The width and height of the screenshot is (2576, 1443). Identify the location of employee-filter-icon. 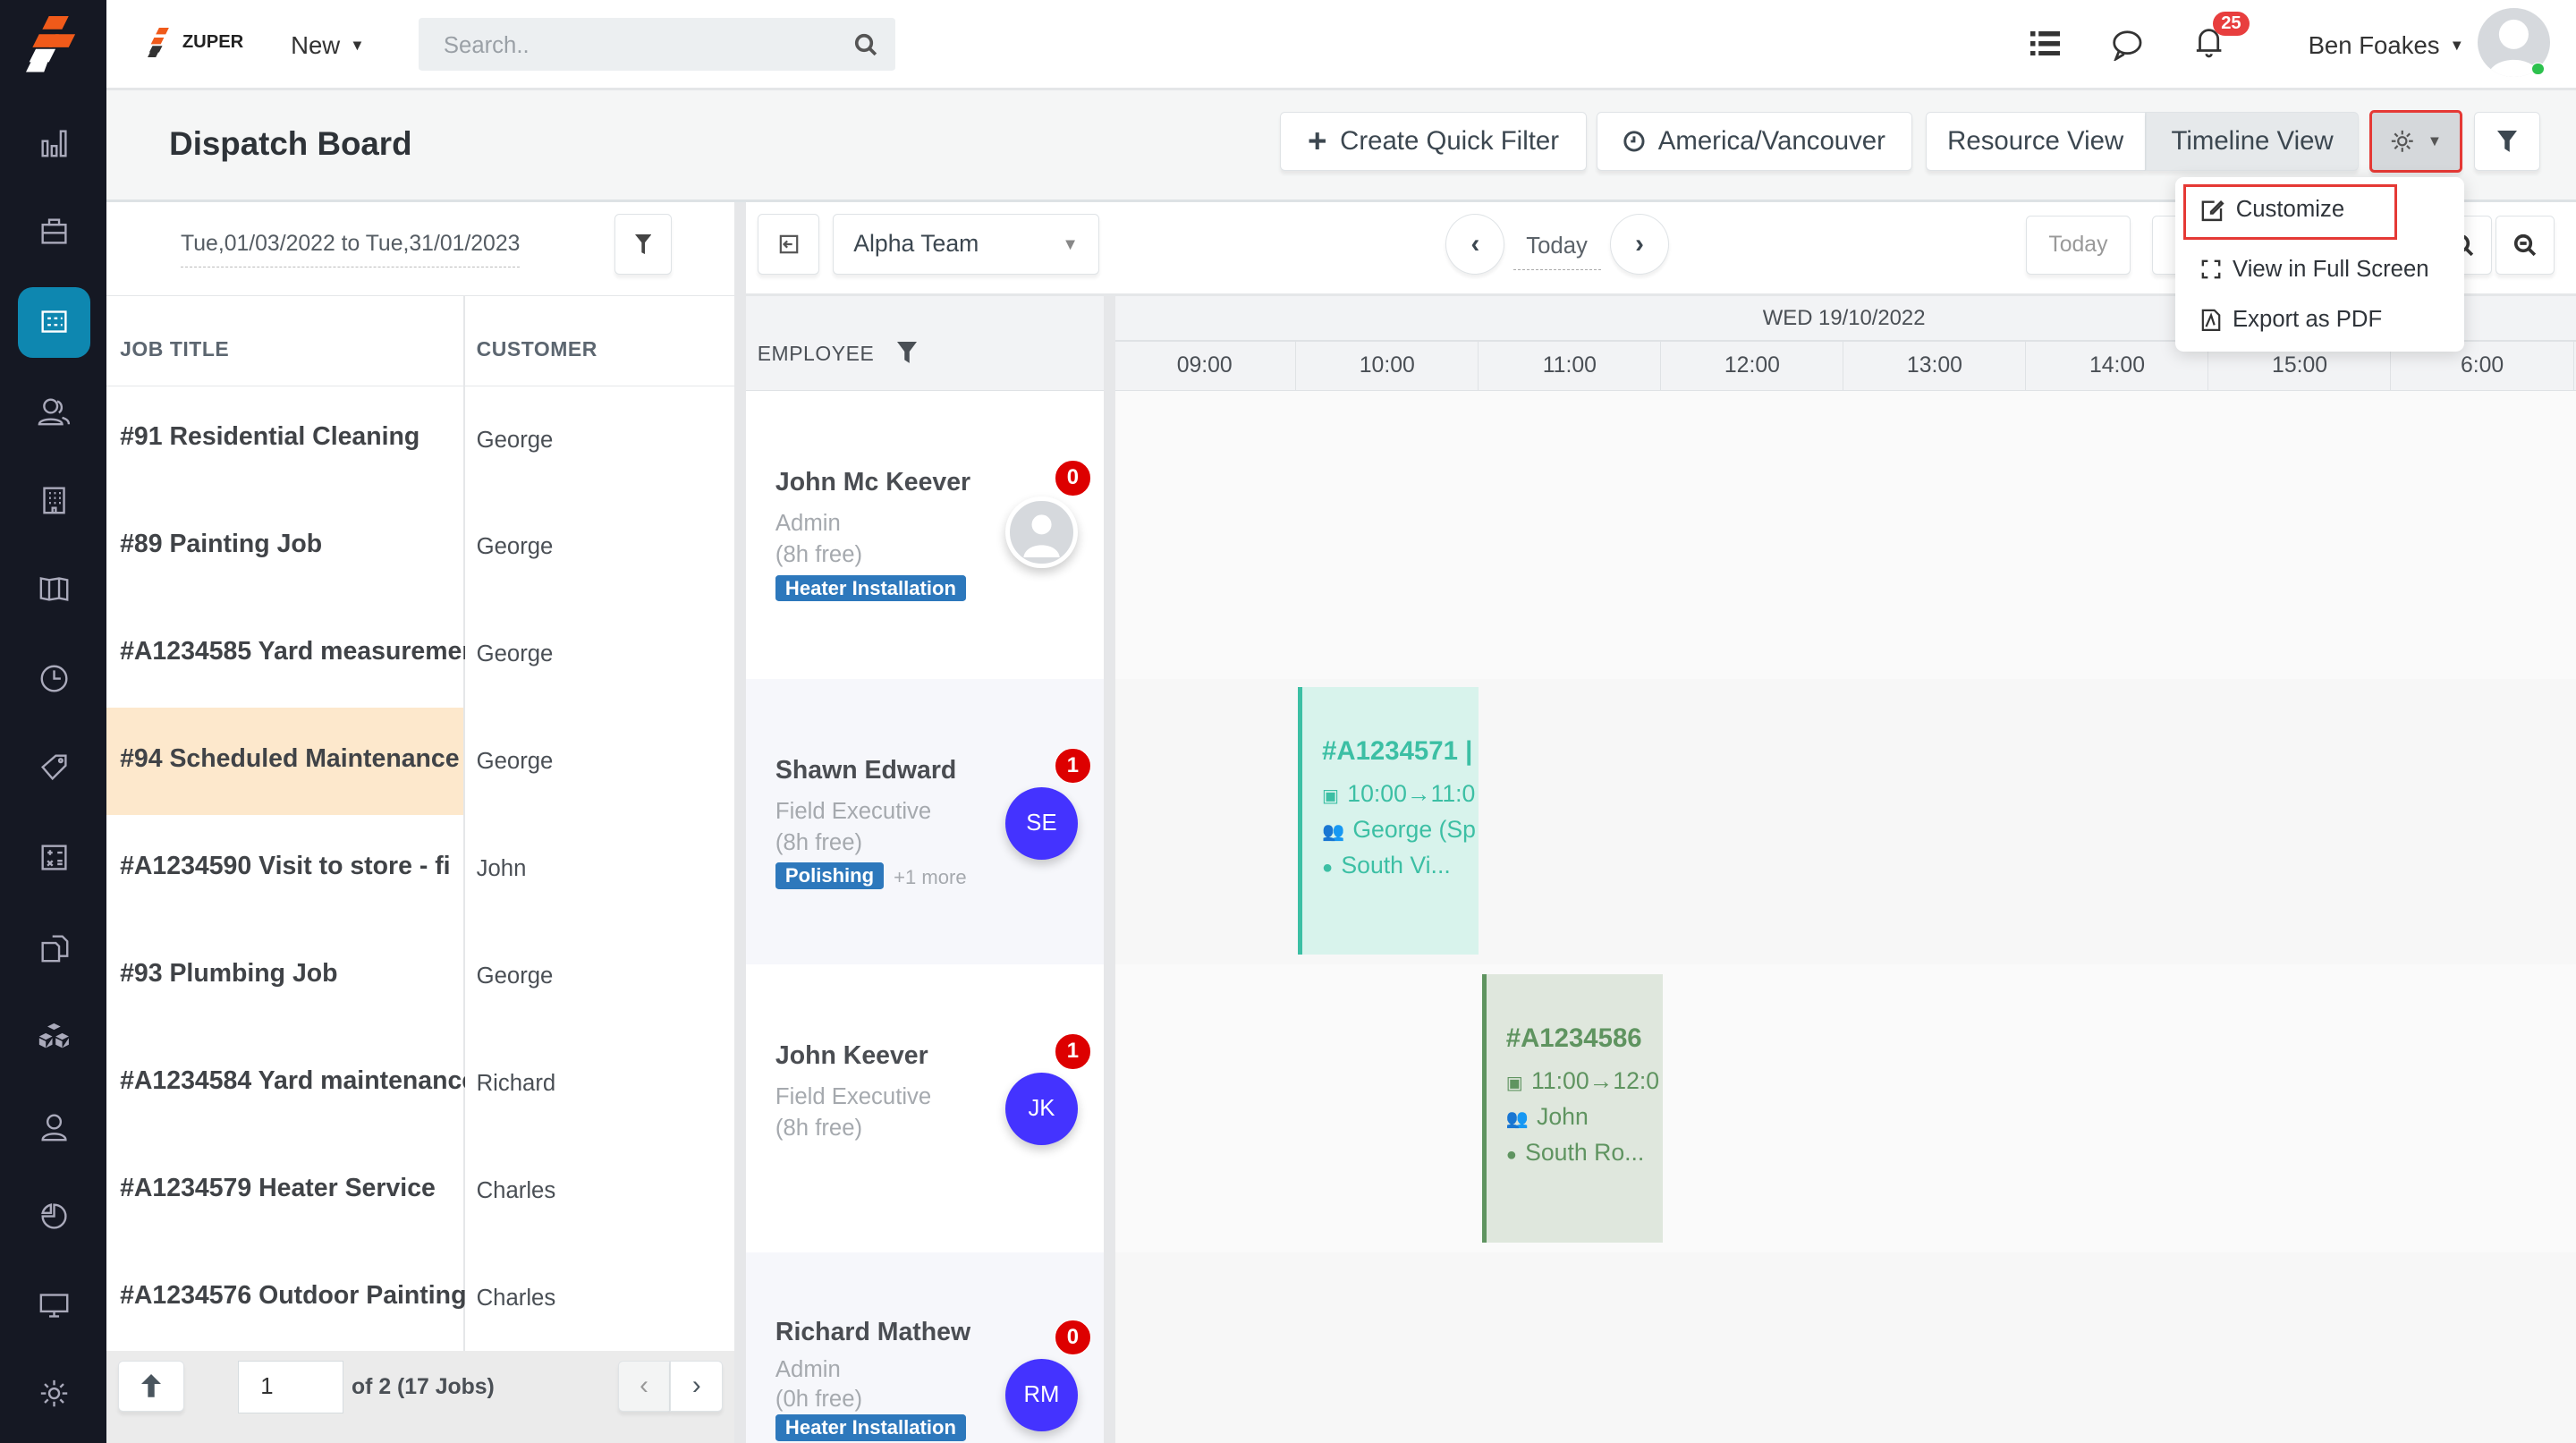
(906, 352).